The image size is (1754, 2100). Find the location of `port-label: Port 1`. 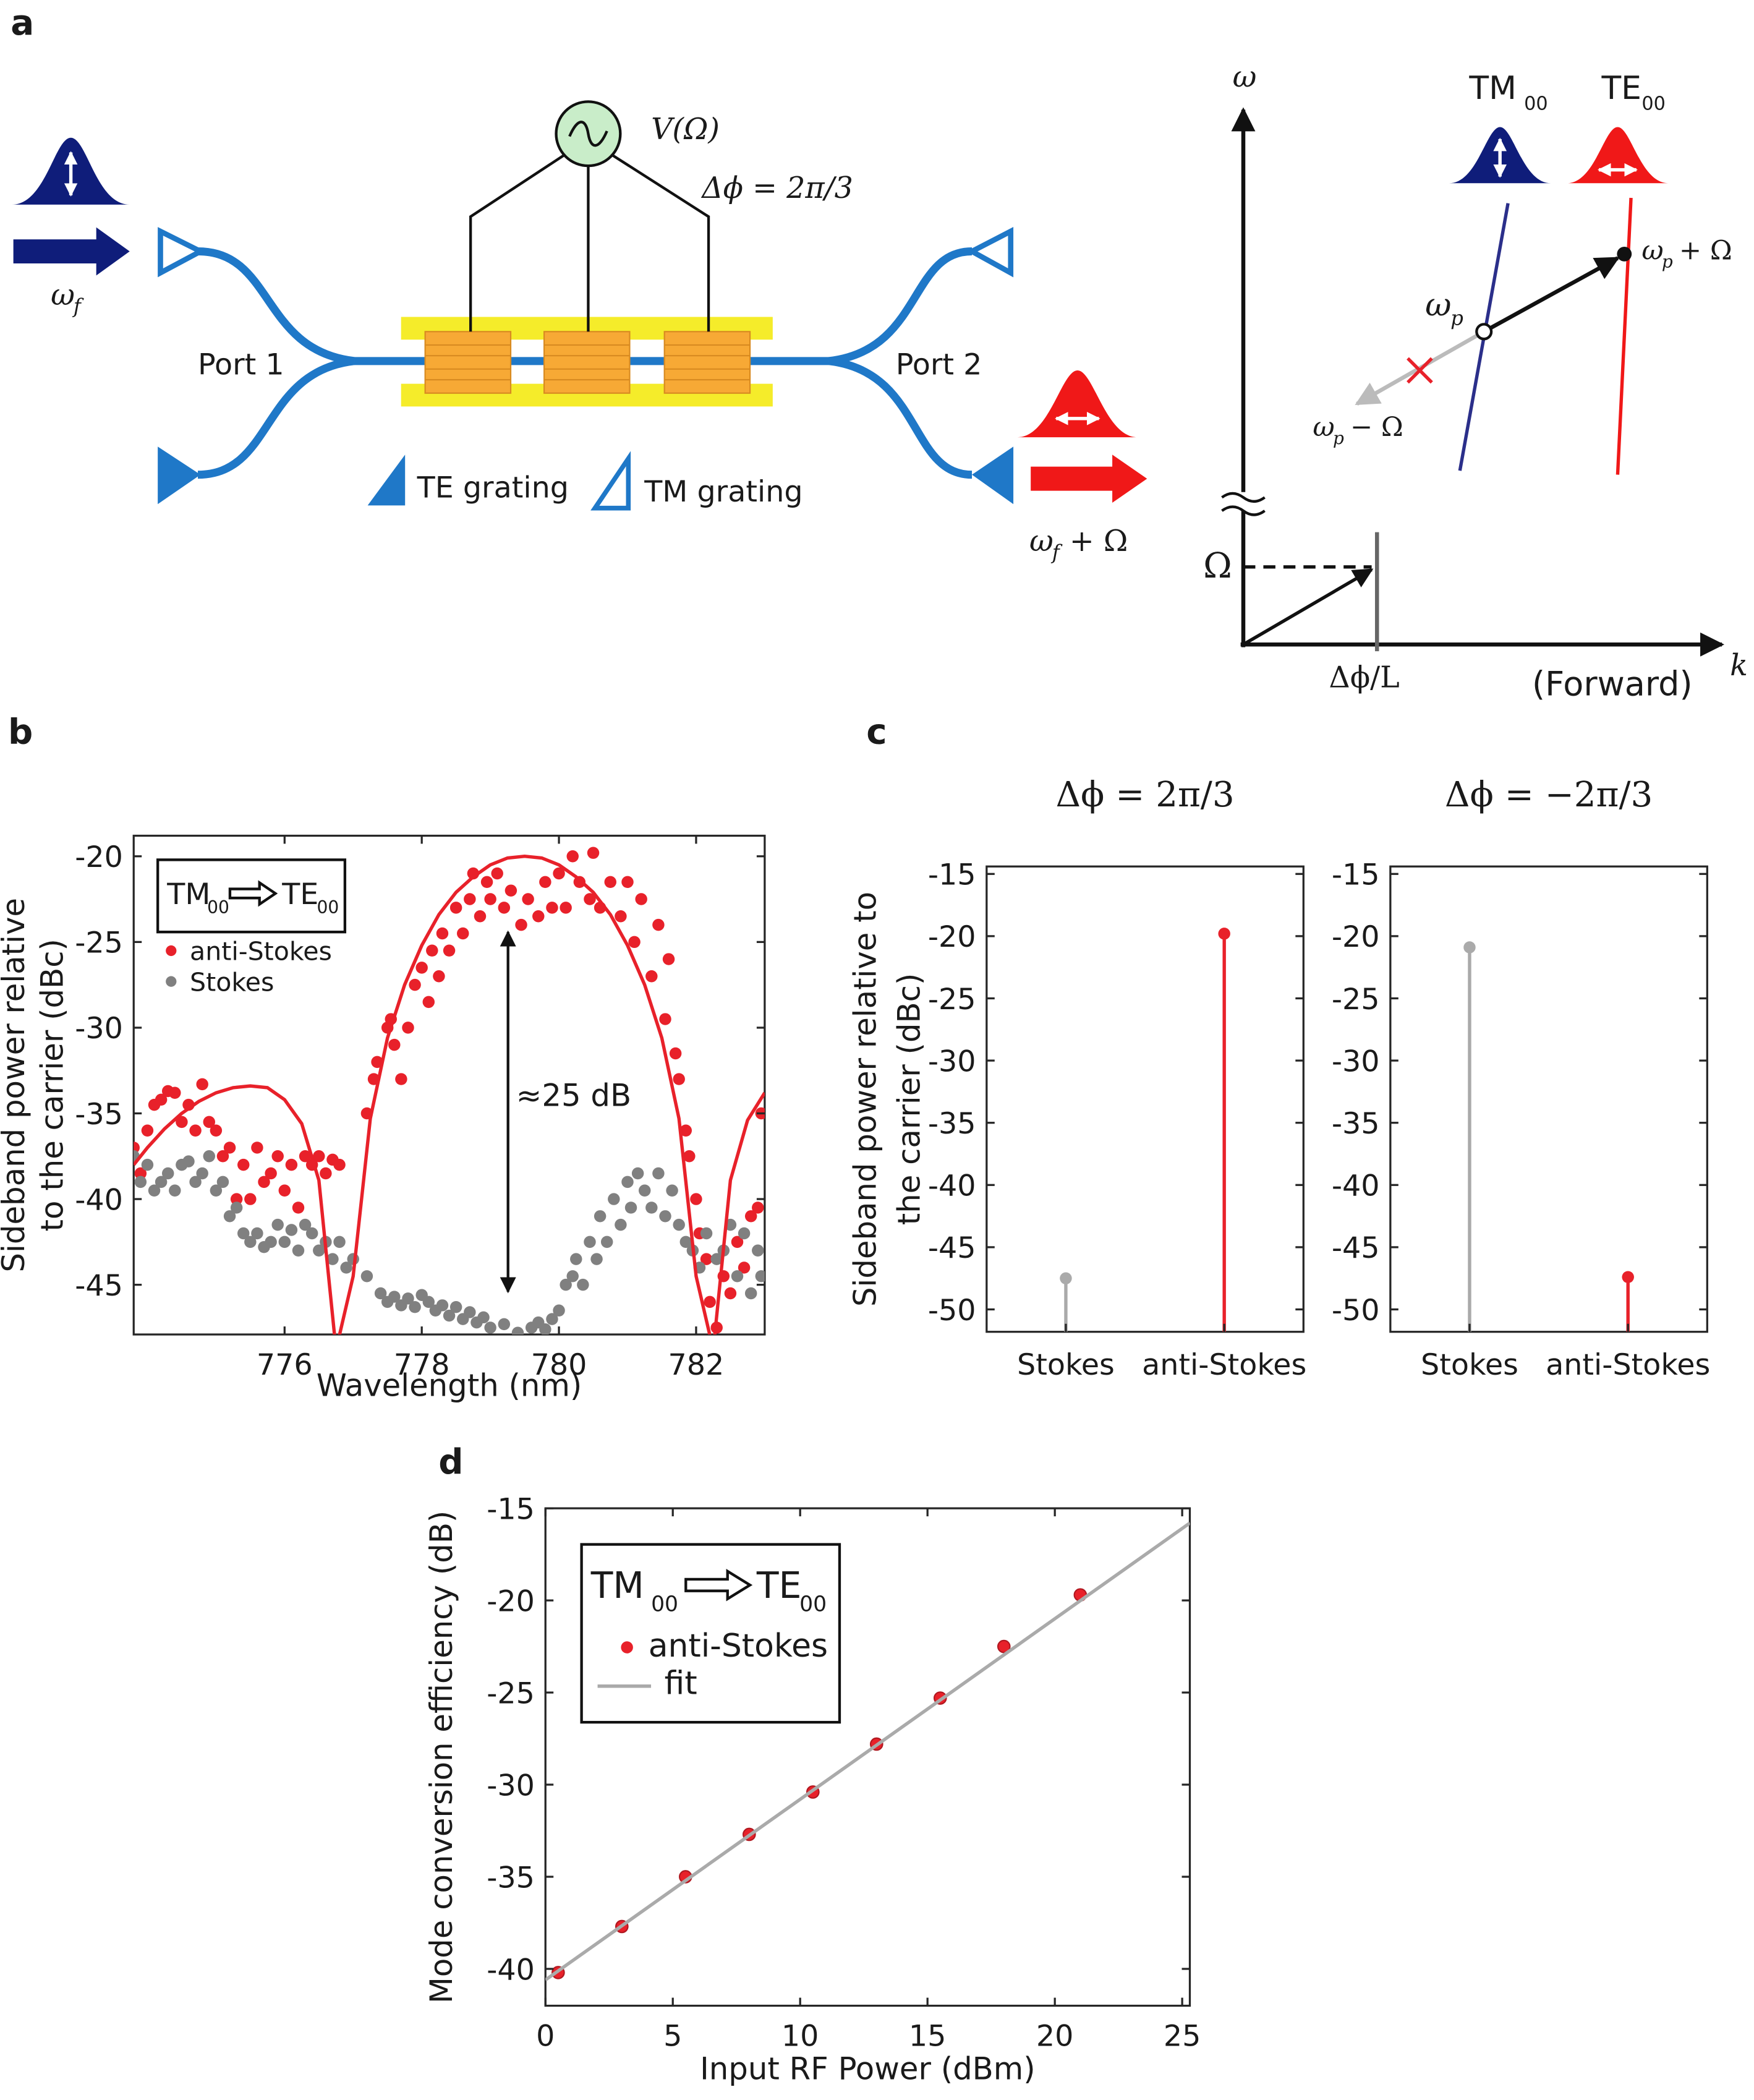

port-label: Port 1 is located at coordinates (241, 365).